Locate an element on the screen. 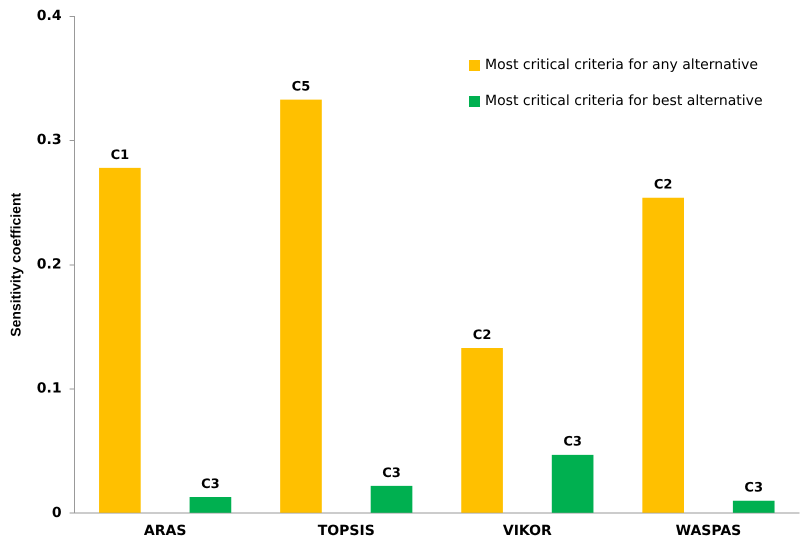 The height and width of the screenshot is (550, 803). x-tick-label: WASPAS is located at coordinates (709, 531).